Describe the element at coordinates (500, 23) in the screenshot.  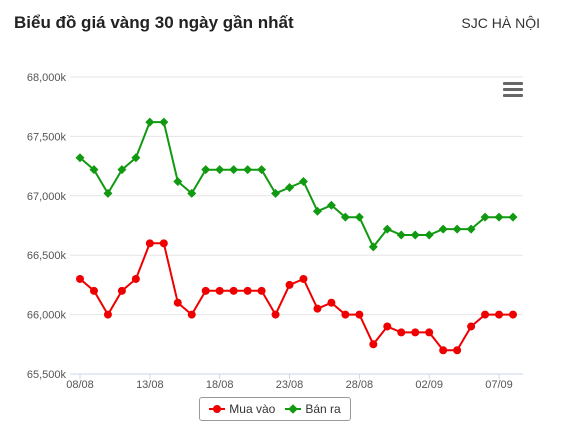
I see `location-label: SJC HÀ NỘI` at that location.